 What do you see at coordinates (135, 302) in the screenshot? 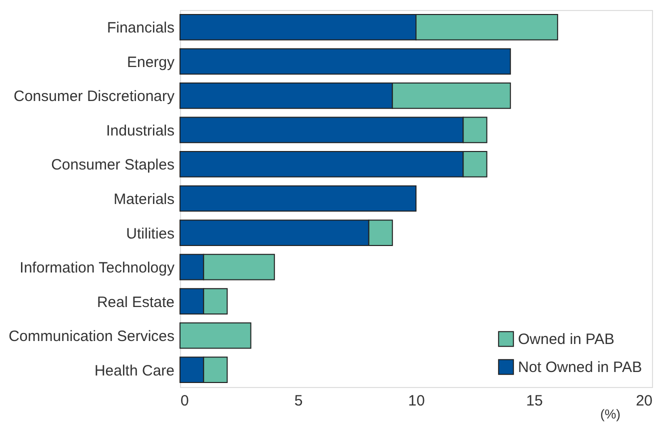
I see `y-tick-label: Real Estate` at bounding box center [135, 302].